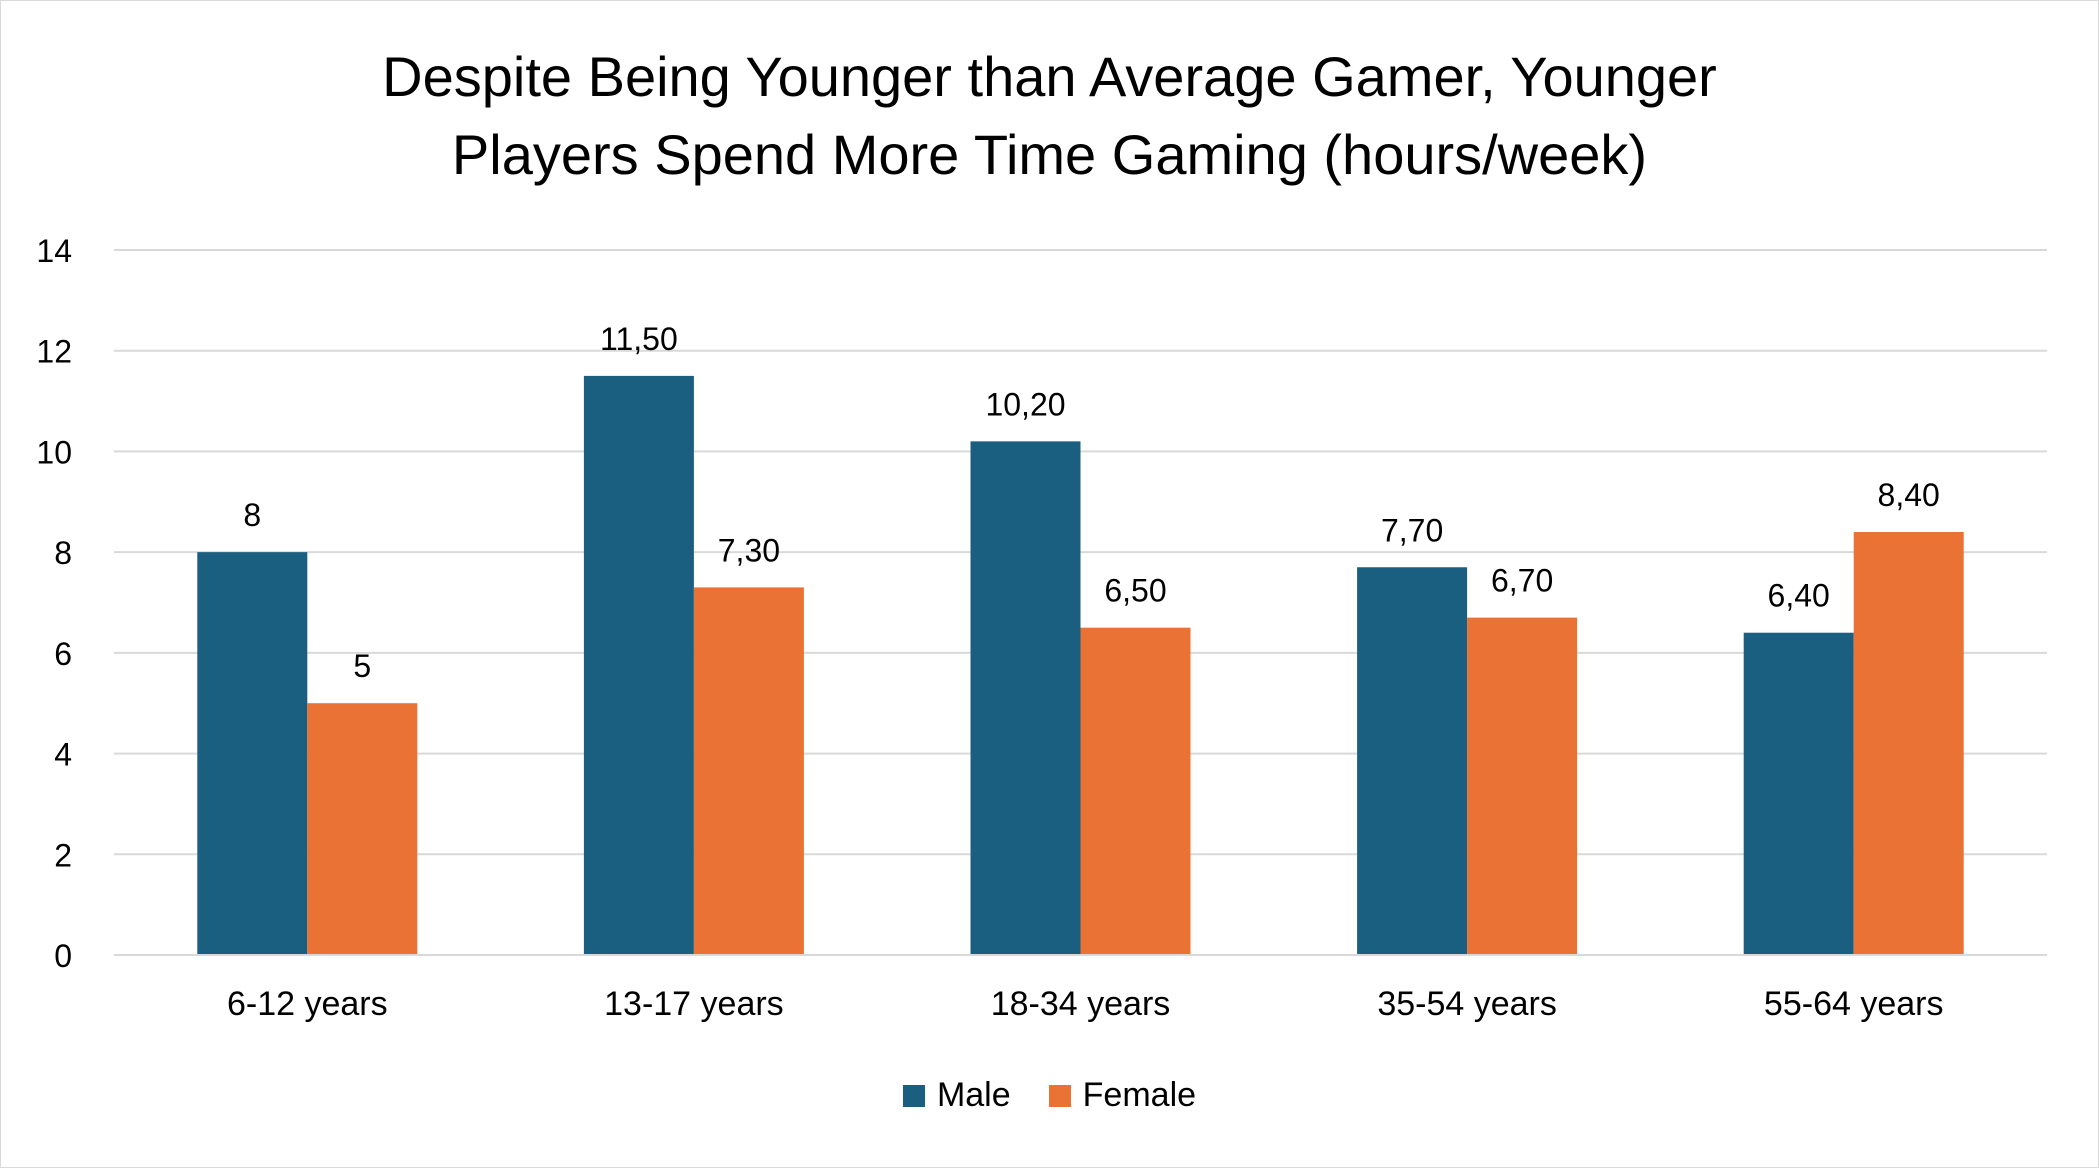 The width and height of the screenshot is (2099, 1168). I want to click on data-label-male-2: 10,20, so click(1025, 404).